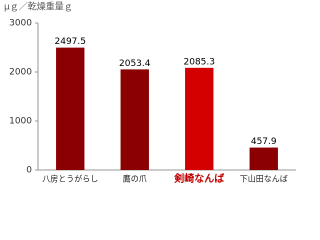  I want to click on y-tick-label: 3000, so click(20, 24).